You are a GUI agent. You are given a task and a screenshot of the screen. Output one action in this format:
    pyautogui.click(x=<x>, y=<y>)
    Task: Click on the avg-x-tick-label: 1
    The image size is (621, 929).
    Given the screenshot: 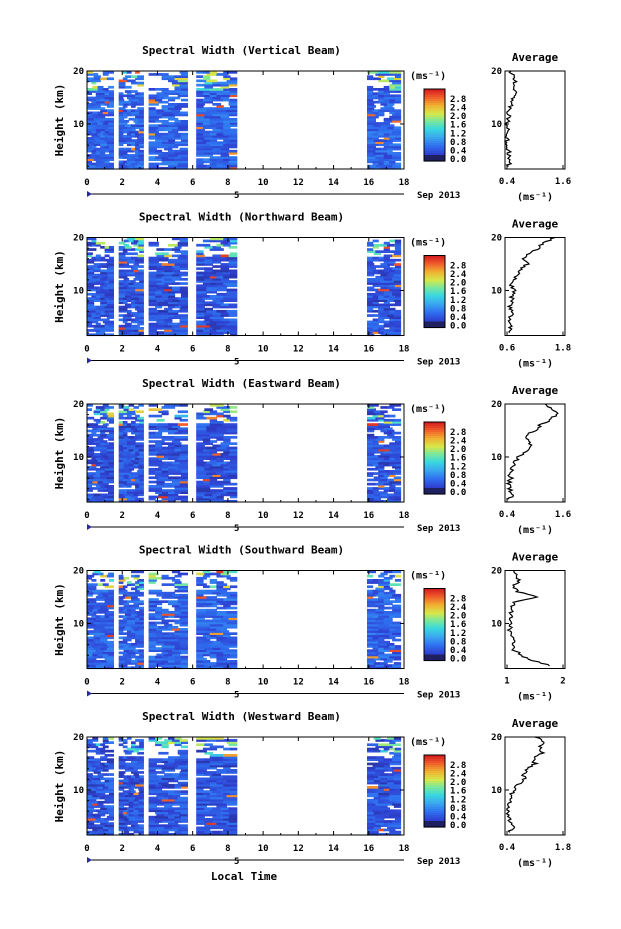 What is the action you would take?
    pyautogui.click(x=506, y=682)
    